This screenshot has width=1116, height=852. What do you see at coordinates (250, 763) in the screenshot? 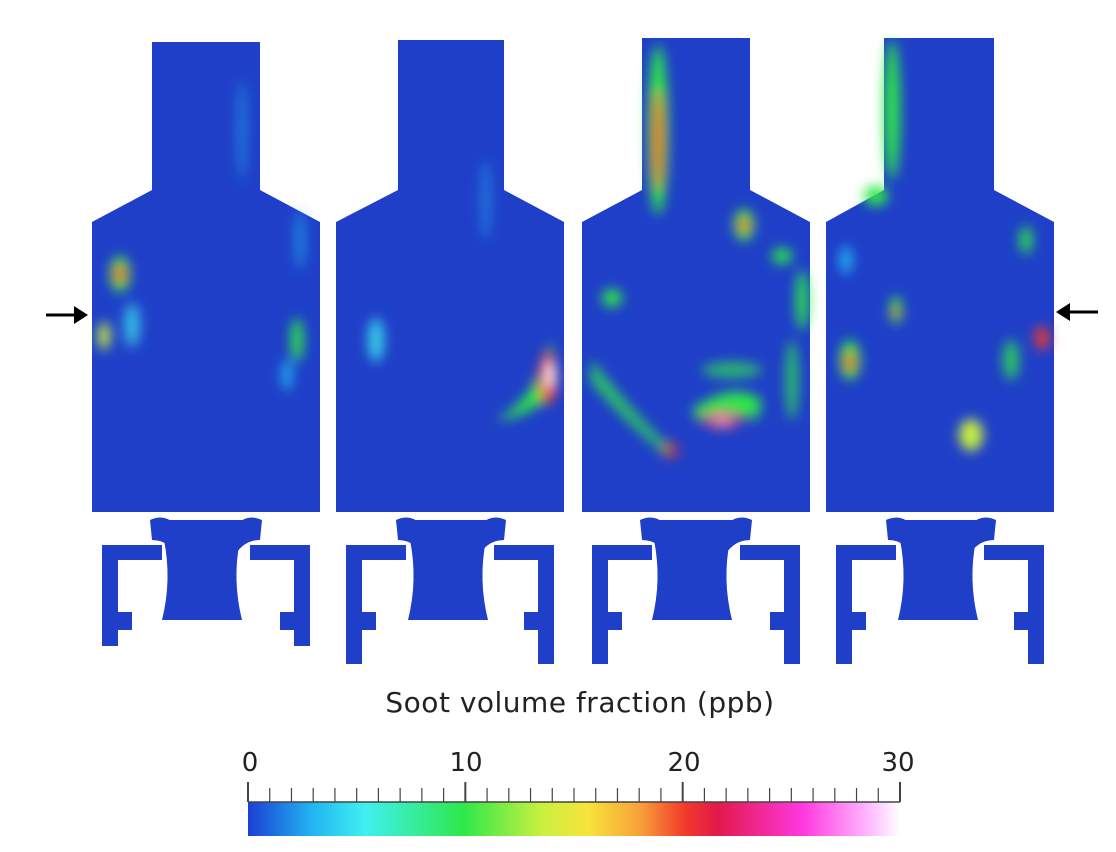
I see `colorbar-tick-0: 0` at bounding box center [250, 763].